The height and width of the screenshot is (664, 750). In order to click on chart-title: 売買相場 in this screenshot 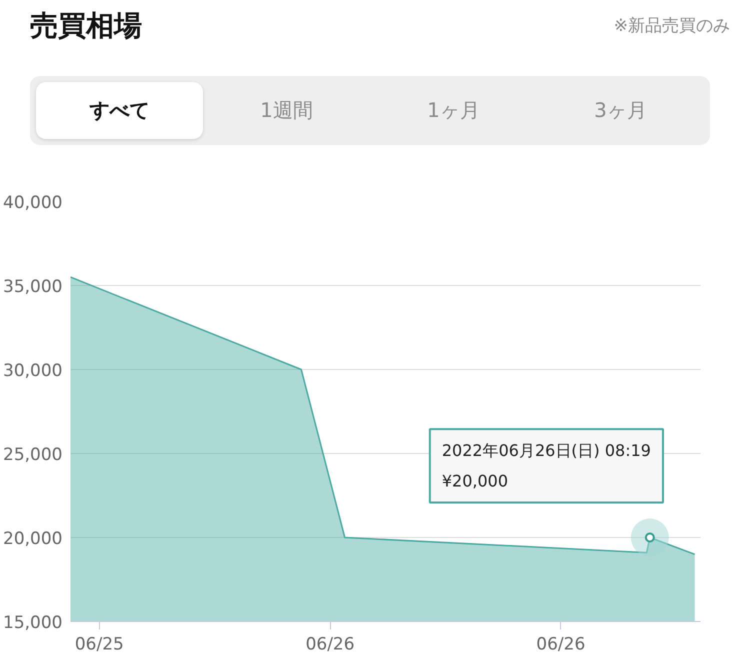, I will do `click(86, 26)`.